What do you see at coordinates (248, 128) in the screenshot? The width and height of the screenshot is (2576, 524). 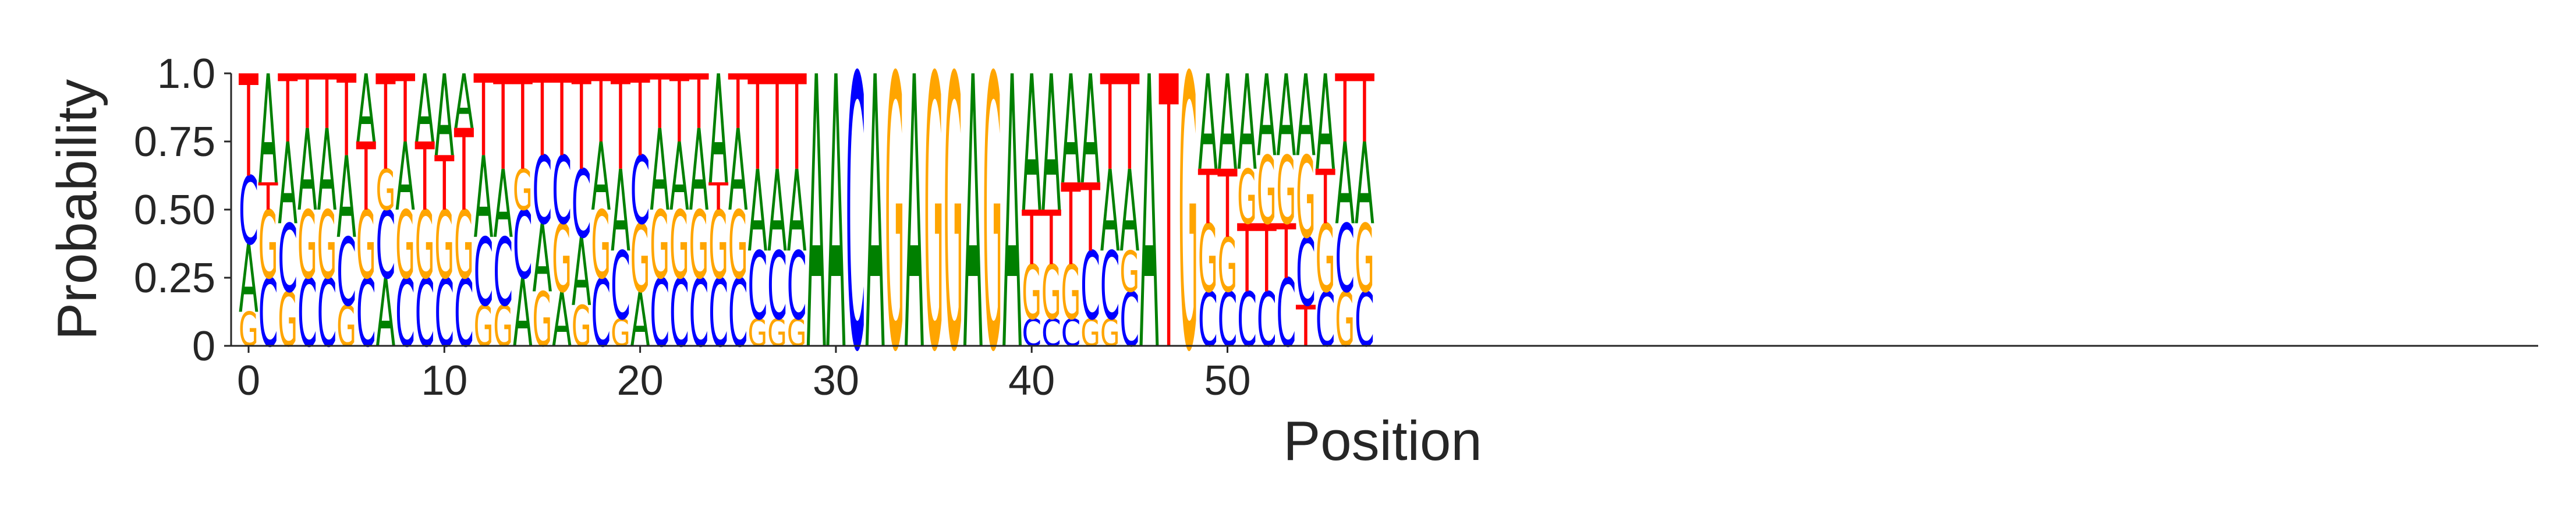 I see `logo-letter-t-pos-0: T` at bounding box center [248, 128].